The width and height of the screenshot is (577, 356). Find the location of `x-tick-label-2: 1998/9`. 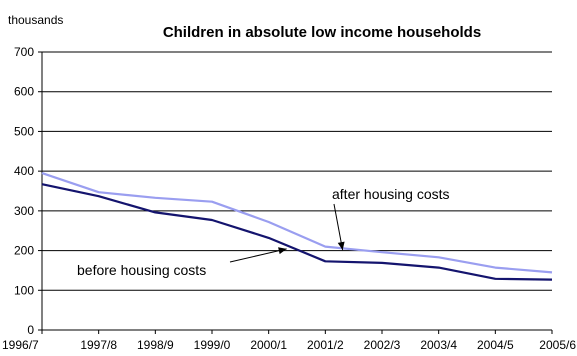

x-tick-label-2: 1998/9 is located at coordinates (155, 345).